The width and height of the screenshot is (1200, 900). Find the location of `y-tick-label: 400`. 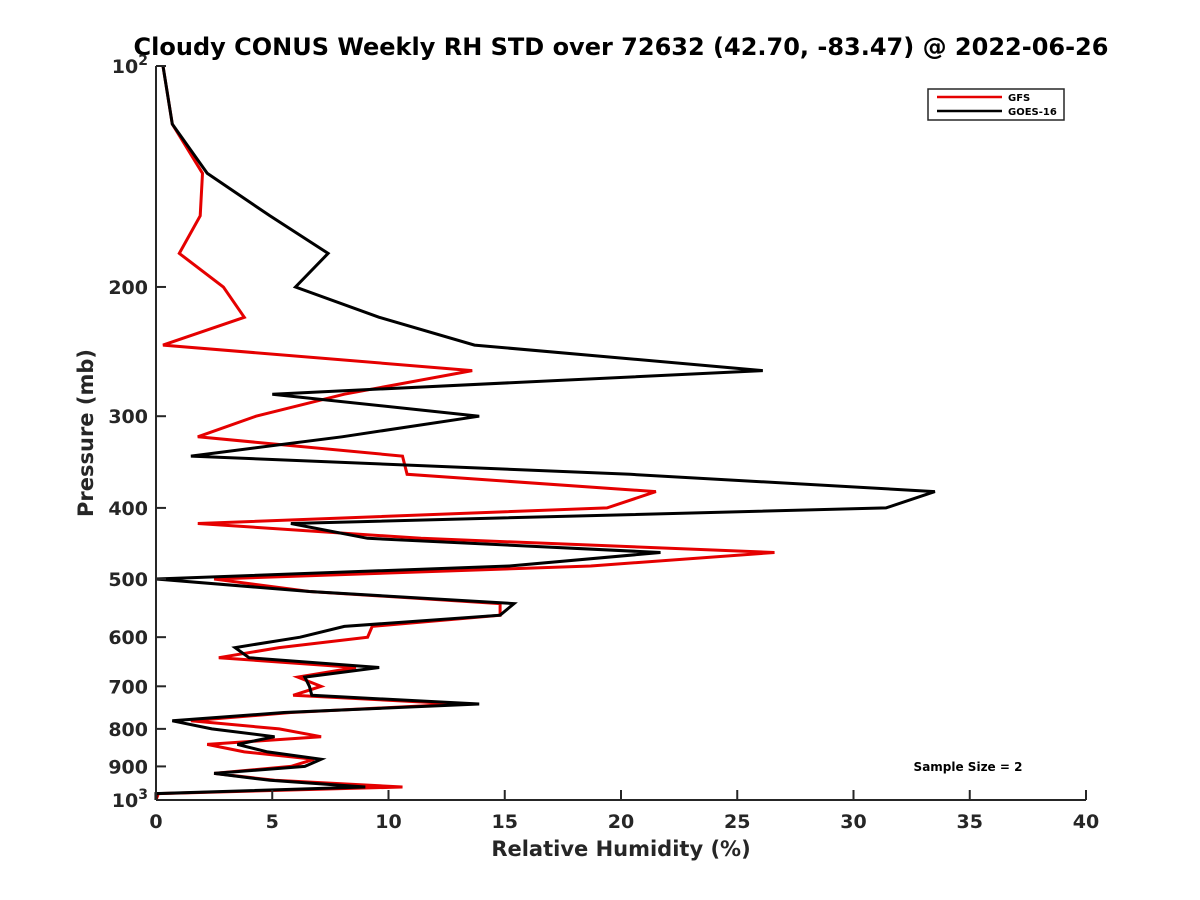

y-tick-label: 400 is located at coordinates (128, 509).